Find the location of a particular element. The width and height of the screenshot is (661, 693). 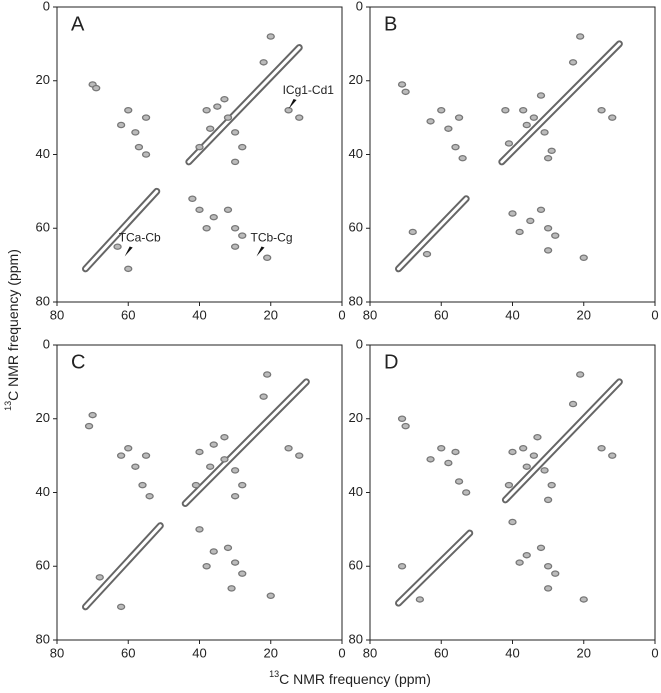

y-tick-label: 80 is located at coordinates (356, 638).